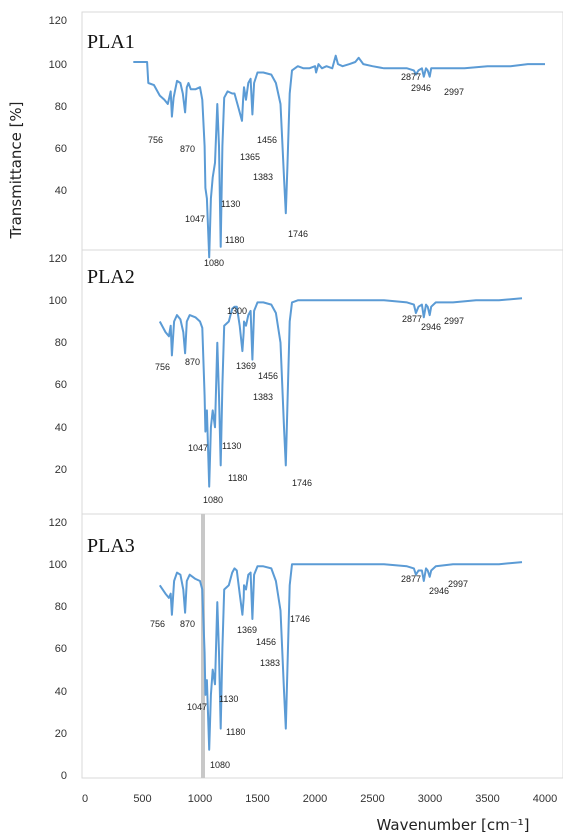 This screenshot has height=839, width=563. Describe the element at coordinates (315, 799) in the screenshot. I see `x-tick-label: 2000` at that location.